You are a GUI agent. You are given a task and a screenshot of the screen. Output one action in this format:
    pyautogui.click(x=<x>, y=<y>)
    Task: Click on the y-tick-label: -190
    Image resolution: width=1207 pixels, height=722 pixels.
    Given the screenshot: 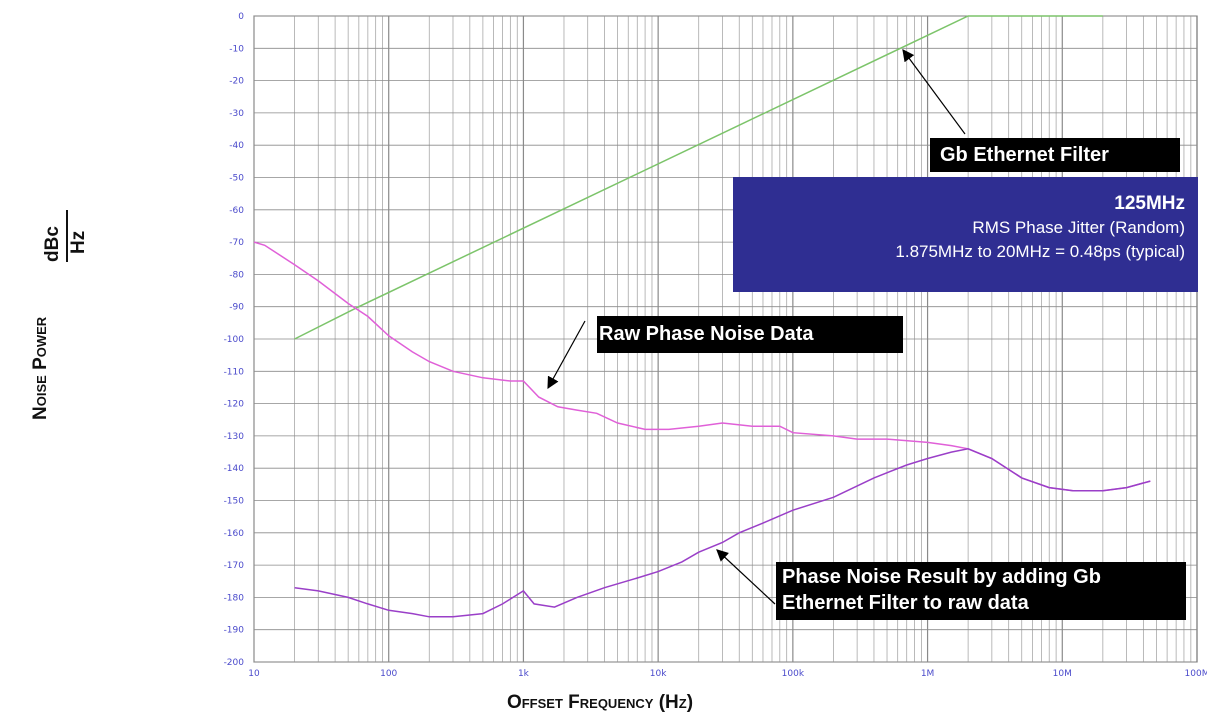 What is the action you would take?
    pyautogui.click(x=234, y=631)
    